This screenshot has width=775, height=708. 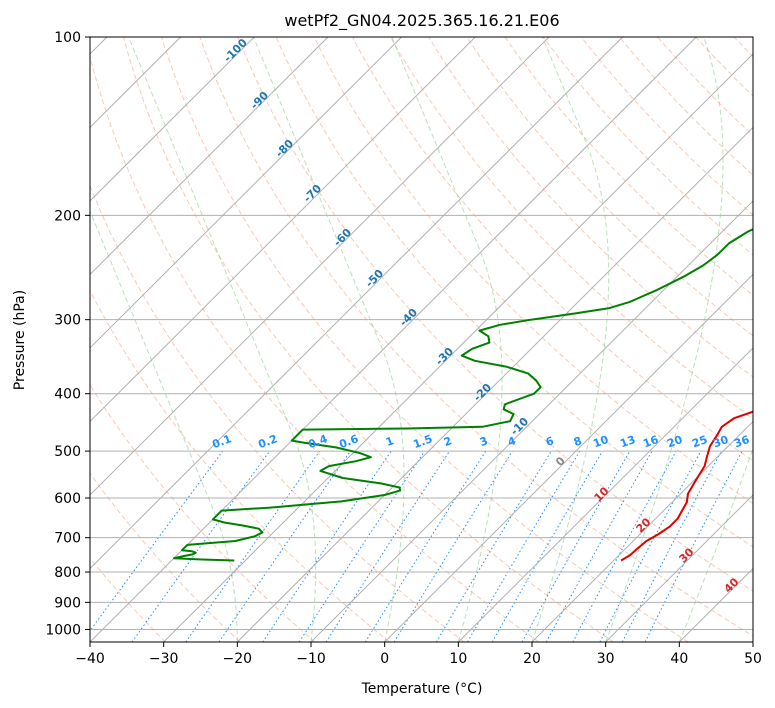 What do you see at coordinates (20, 340) in the screenshot?
I see `y-axis-label: Pressure (hPa)` at bounding box center [20, 340].